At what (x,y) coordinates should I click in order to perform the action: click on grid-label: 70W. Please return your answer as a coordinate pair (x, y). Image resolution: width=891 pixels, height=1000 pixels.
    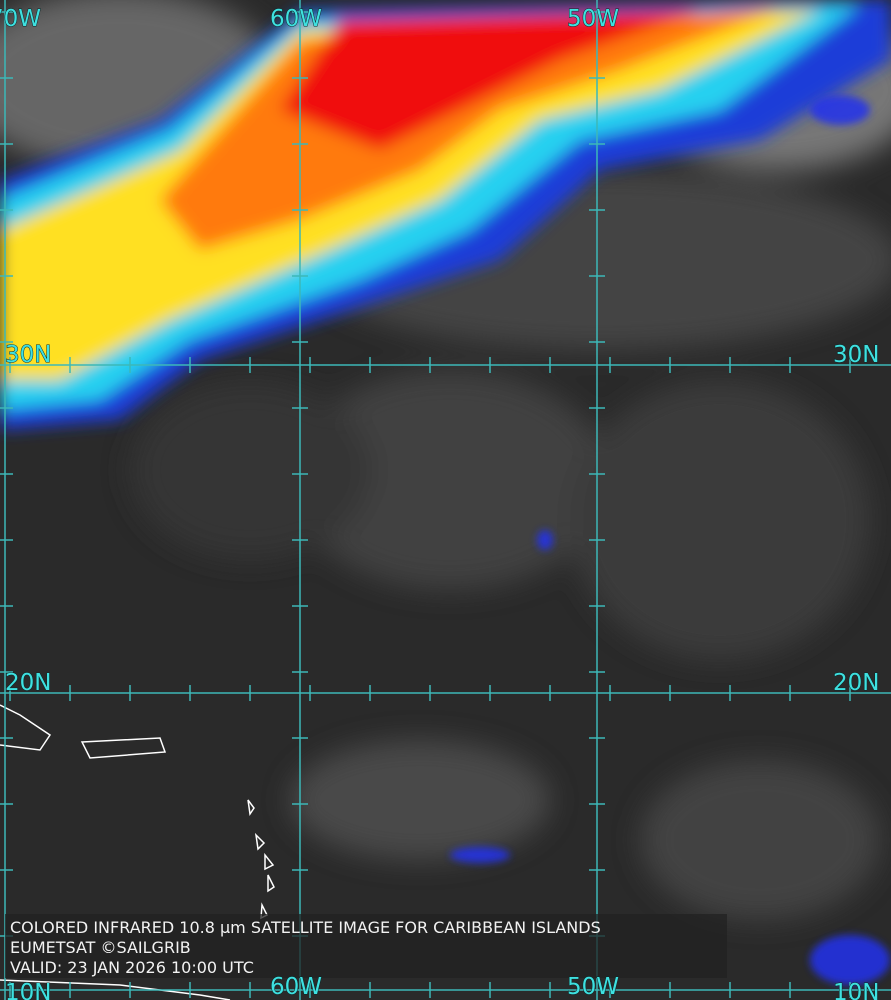
    Looking at the image, I should click on (20, 19).